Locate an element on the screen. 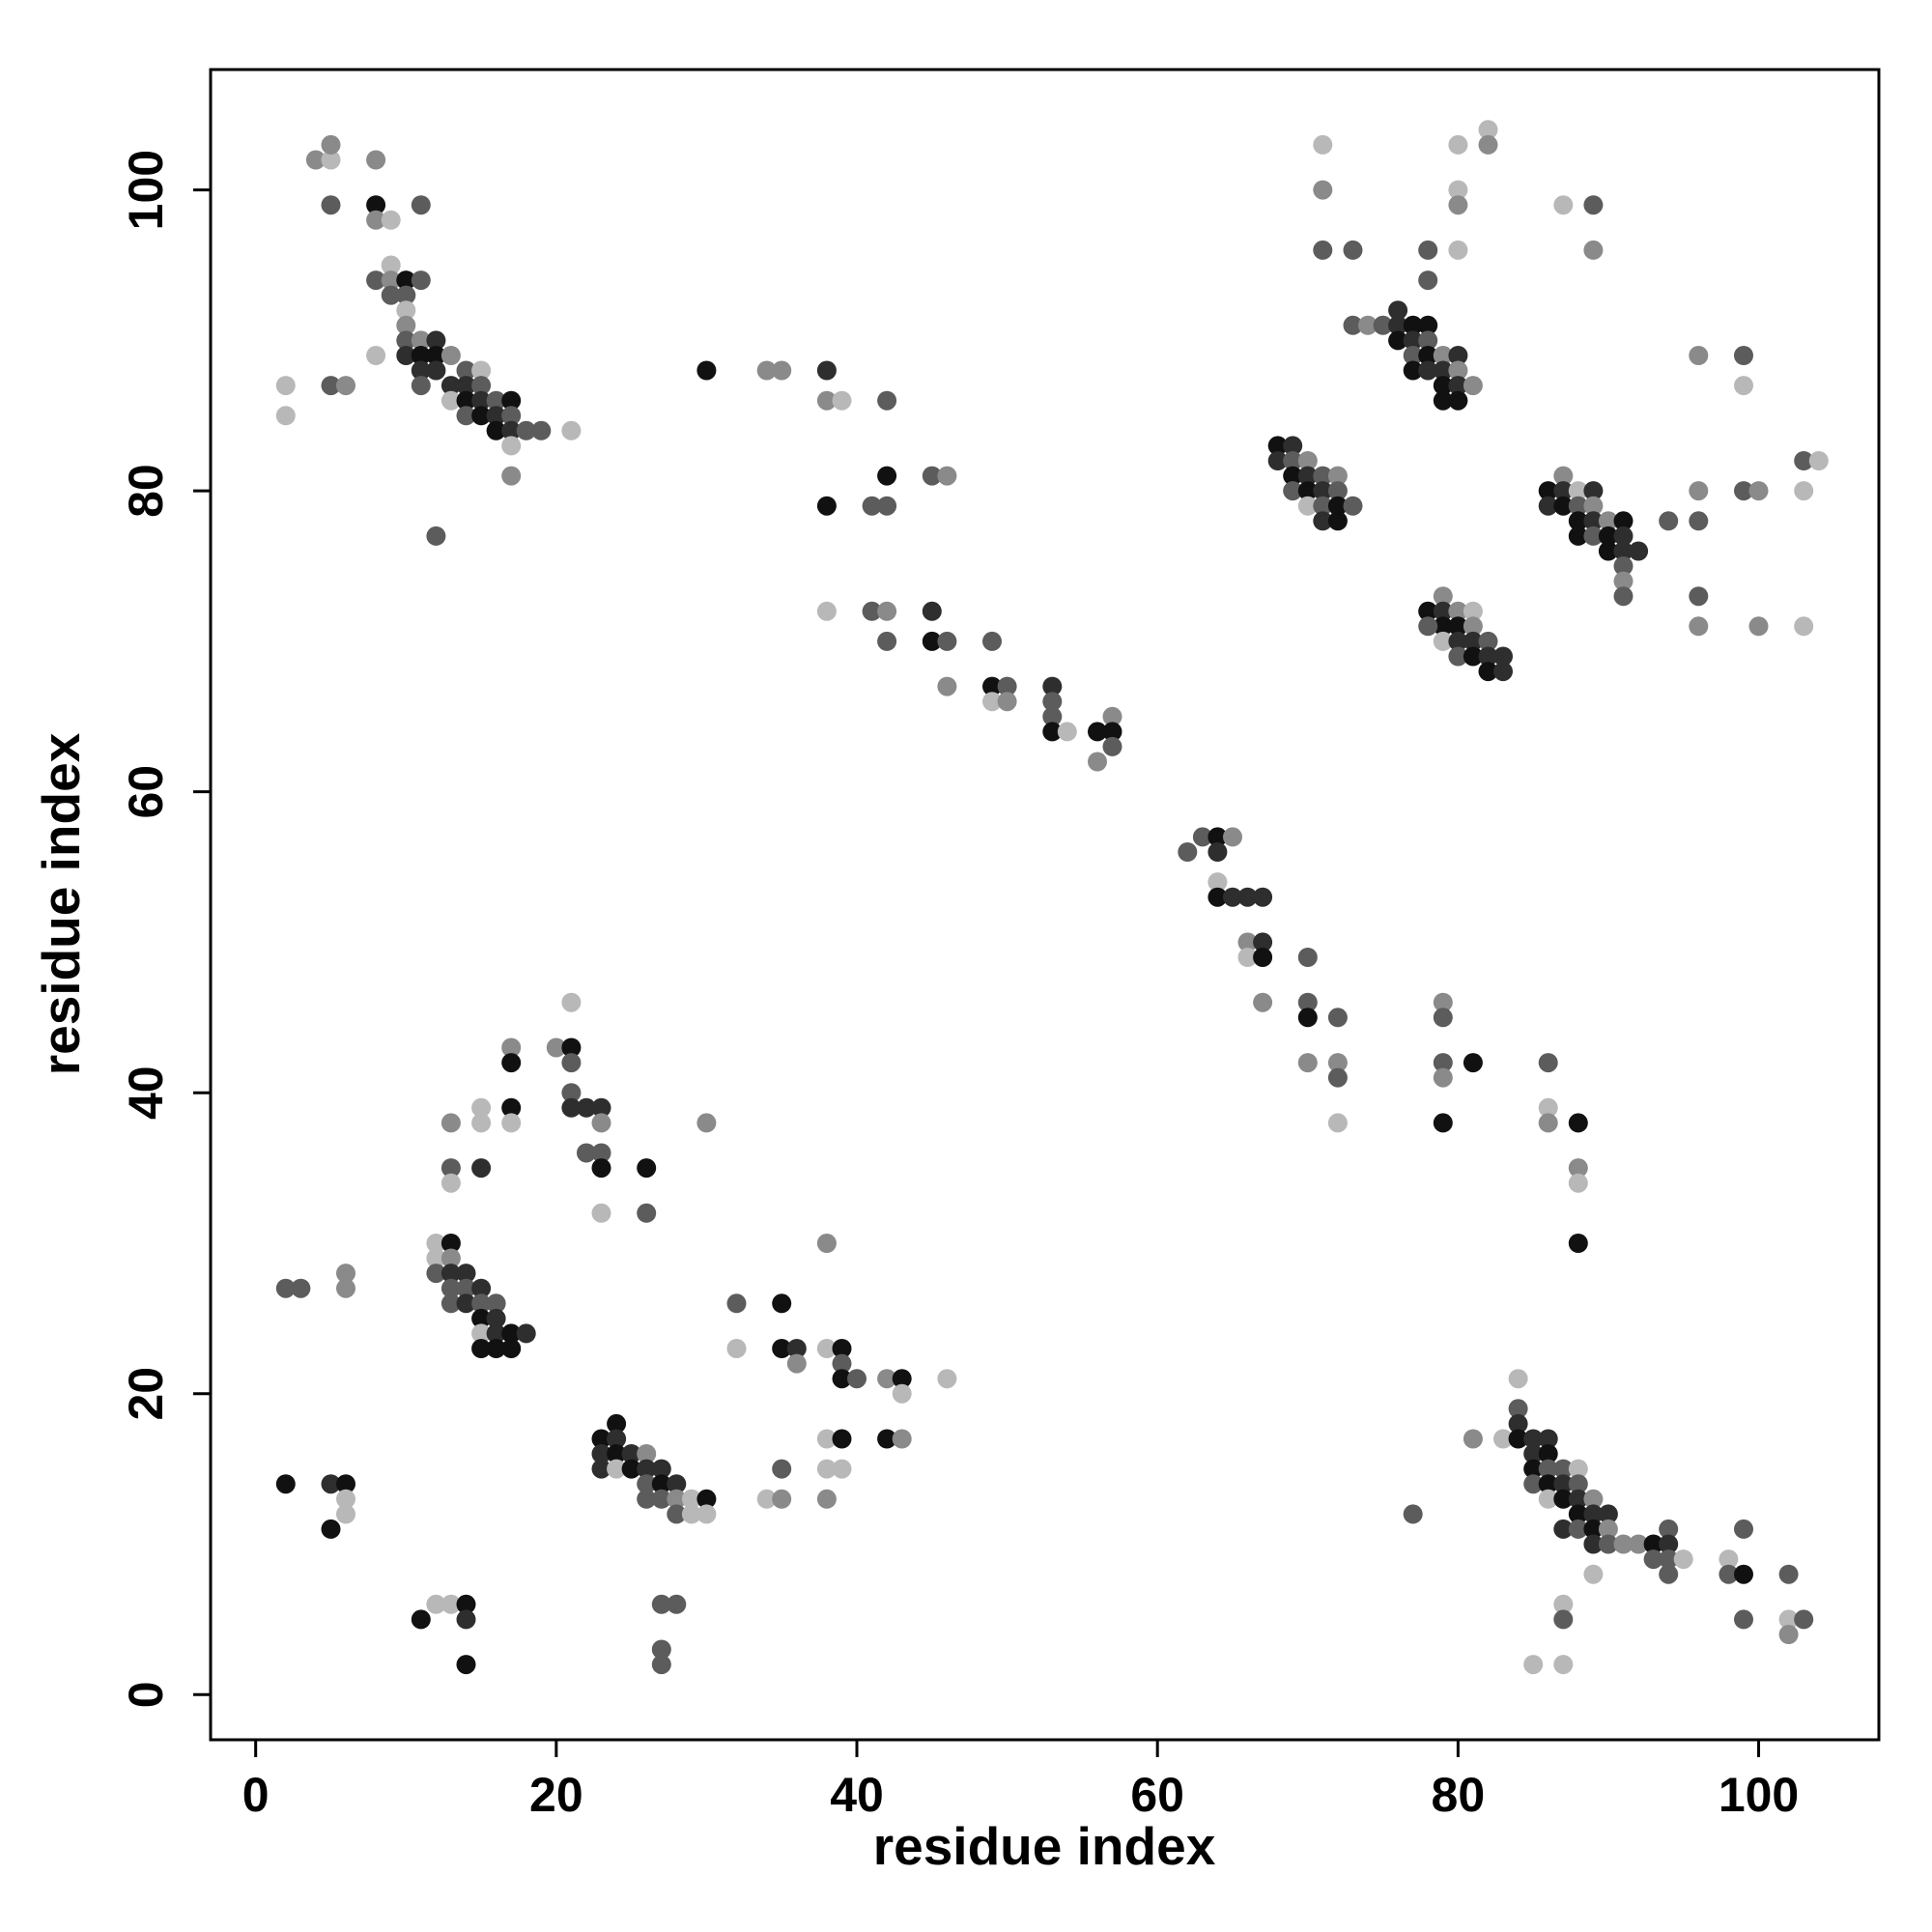 The width and height of the screenshot is (1932, 1932). x-axis-title: residue index is located at coordinates (1044, 1846).